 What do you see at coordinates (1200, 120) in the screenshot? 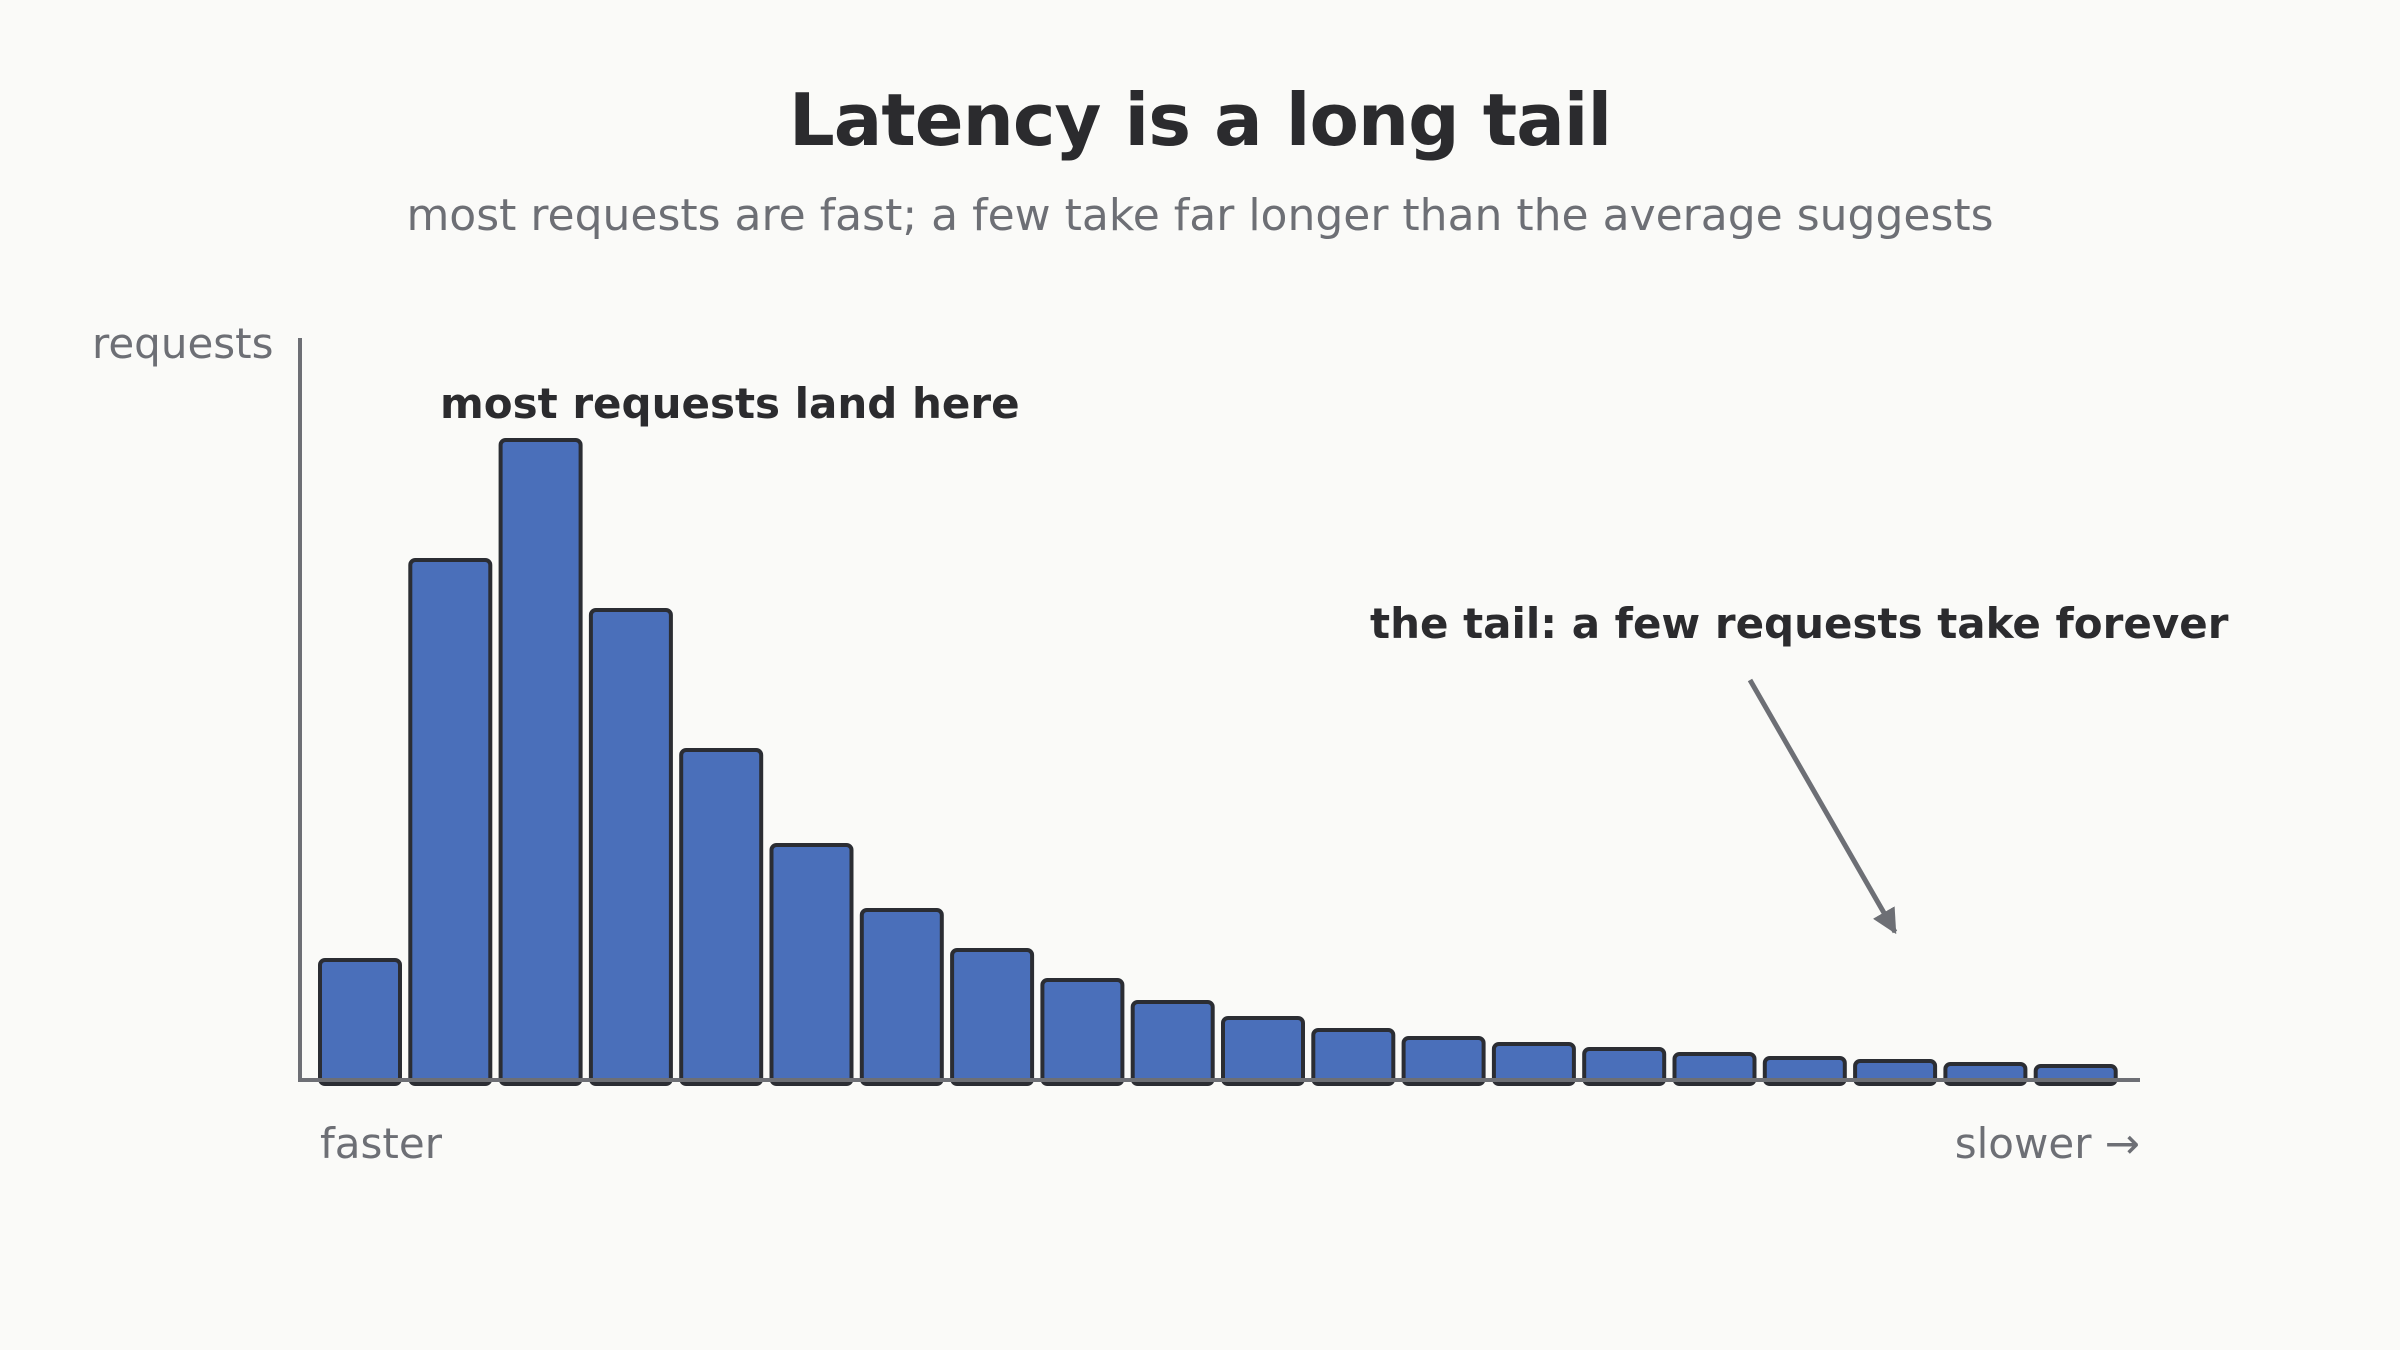
I see `chart-title: Latency is a long tail` at bounding box center [1200, 120].